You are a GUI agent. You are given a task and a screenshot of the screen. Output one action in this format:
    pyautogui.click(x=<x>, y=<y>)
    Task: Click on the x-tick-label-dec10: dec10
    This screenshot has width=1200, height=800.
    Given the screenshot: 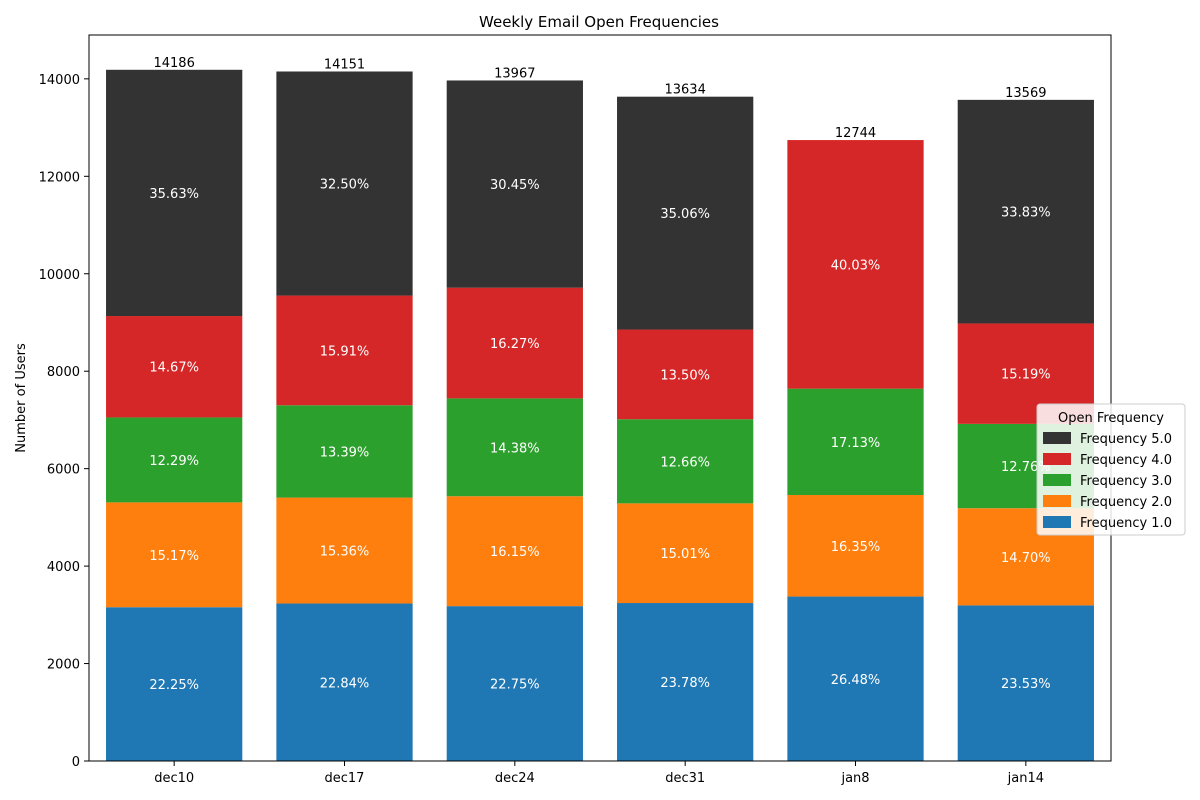 What is the action you would take?
    pyautogui.click(x=174, y=778)
    